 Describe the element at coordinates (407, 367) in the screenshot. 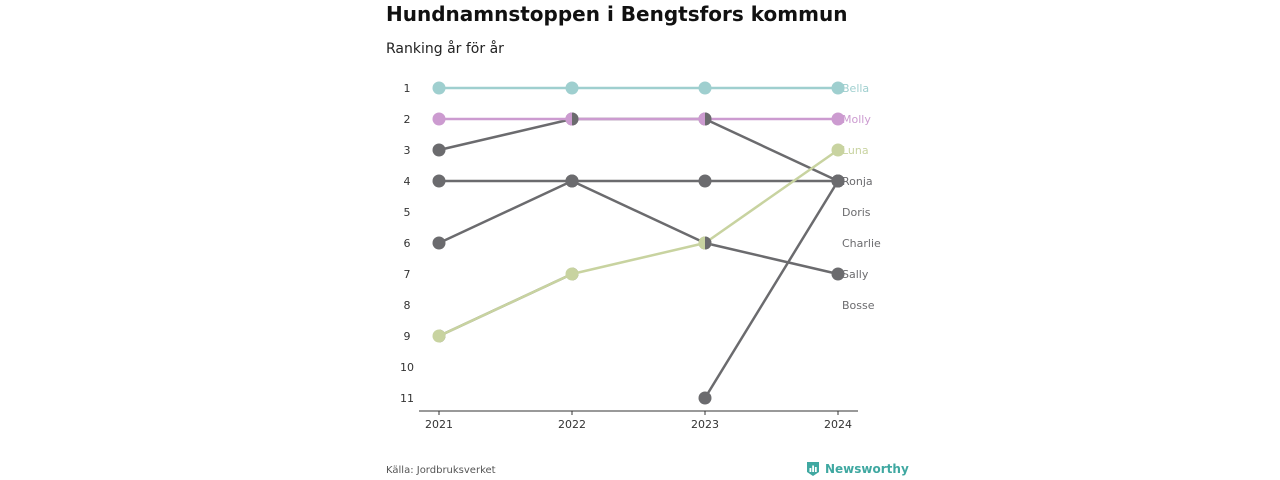

I see `y-tick-label-10: 10` at that location.